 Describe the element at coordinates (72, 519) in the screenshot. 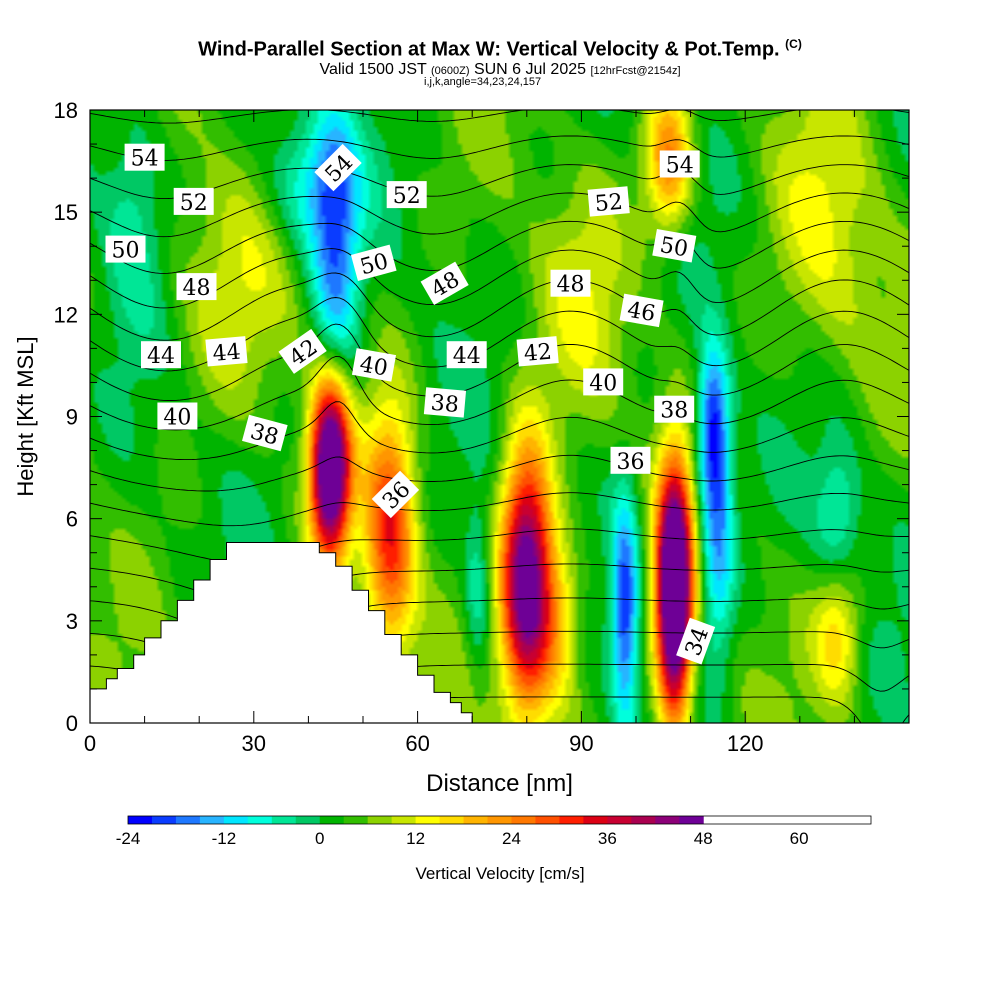

I see `y-tick-label: 6` at that location.